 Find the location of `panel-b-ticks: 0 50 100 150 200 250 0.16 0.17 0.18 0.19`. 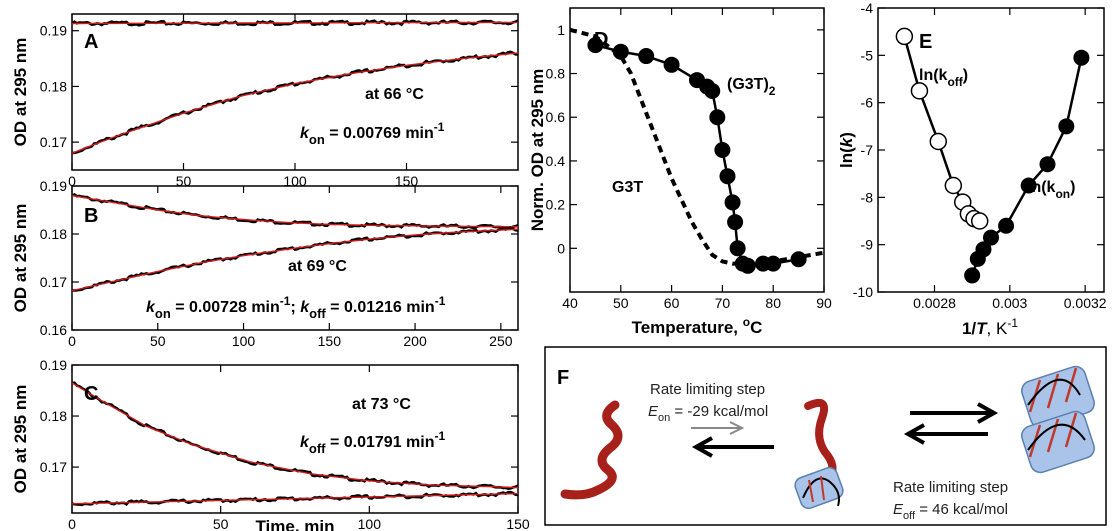

panel-b-ticks: 0 50 100 150 200 250 0.16 0.17 0.18 0.19 is located at coordinates (279, 263).